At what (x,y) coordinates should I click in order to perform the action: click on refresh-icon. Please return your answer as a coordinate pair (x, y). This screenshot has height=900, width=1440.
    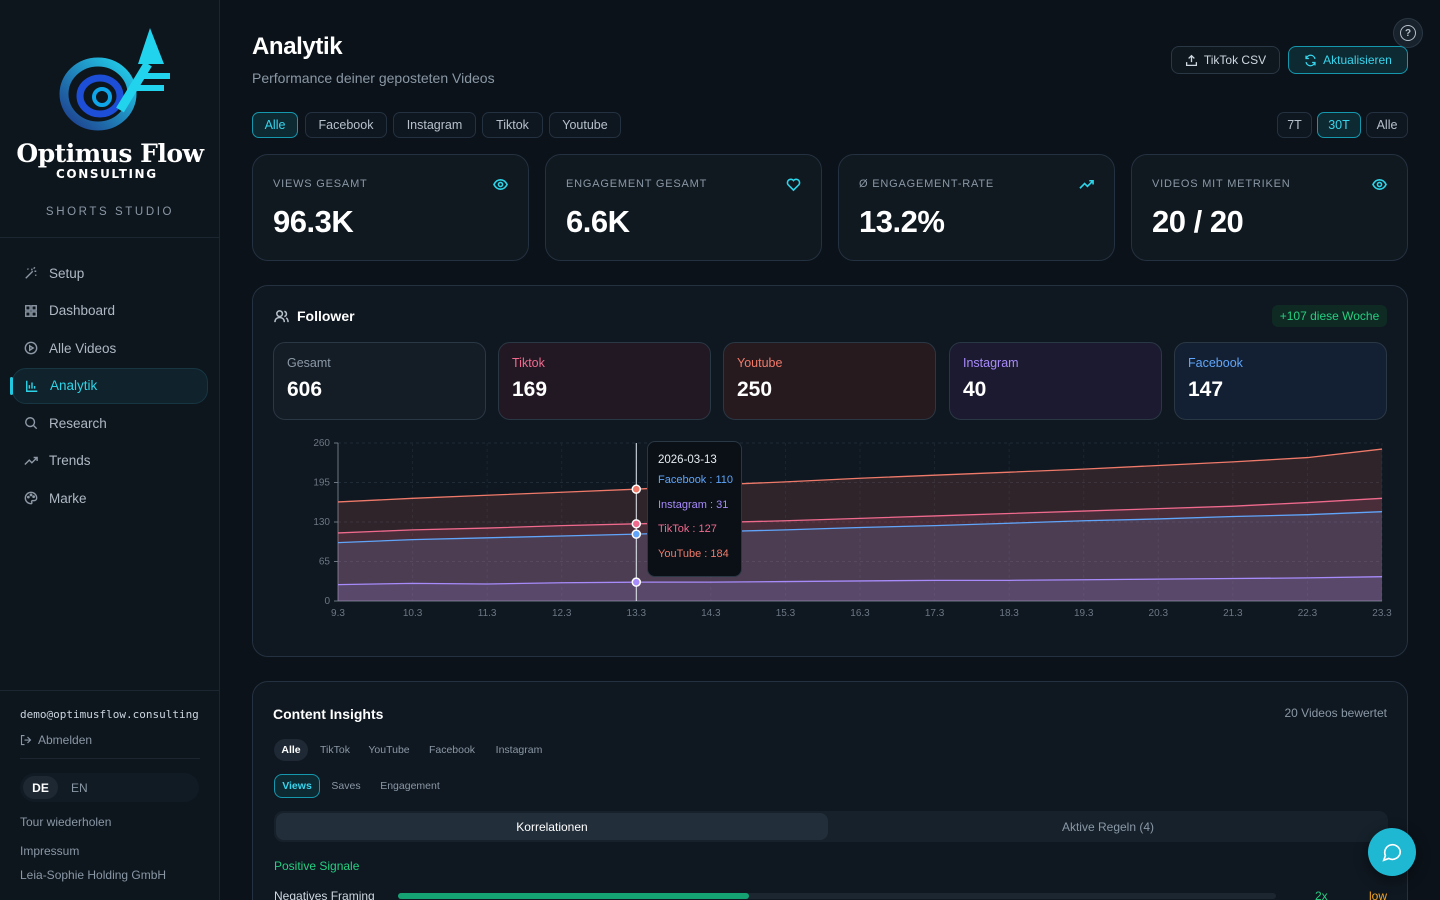
    Looking at the image, I should click on (1310, 60).